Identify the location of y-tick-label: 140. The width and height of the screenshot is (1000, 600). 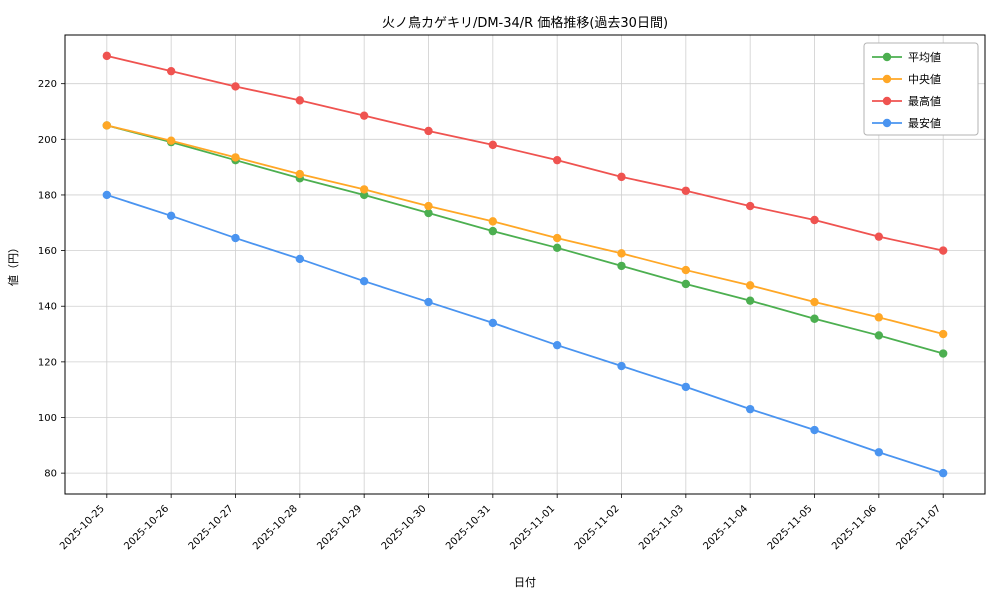
(47, 307).